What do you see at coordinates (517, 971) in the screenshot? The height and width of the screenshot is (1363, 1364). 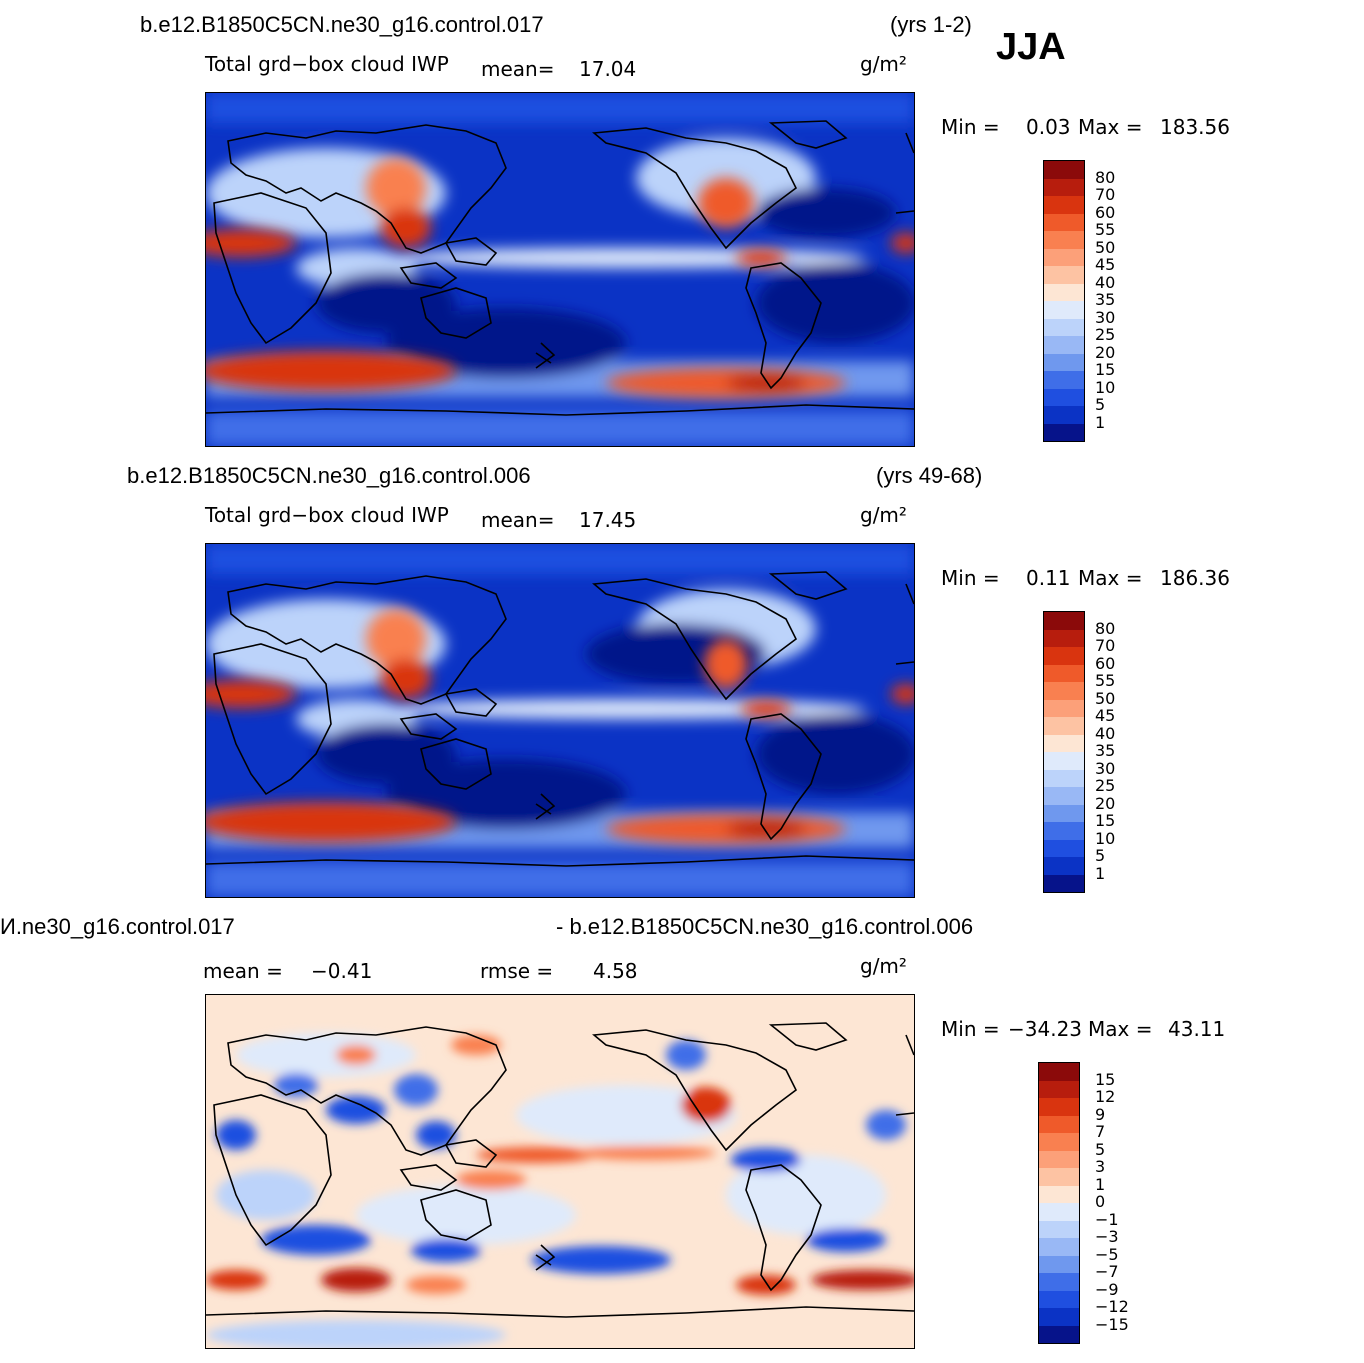 I see `rmse-label-diff: rmse =` at bounding box center [517, 971].